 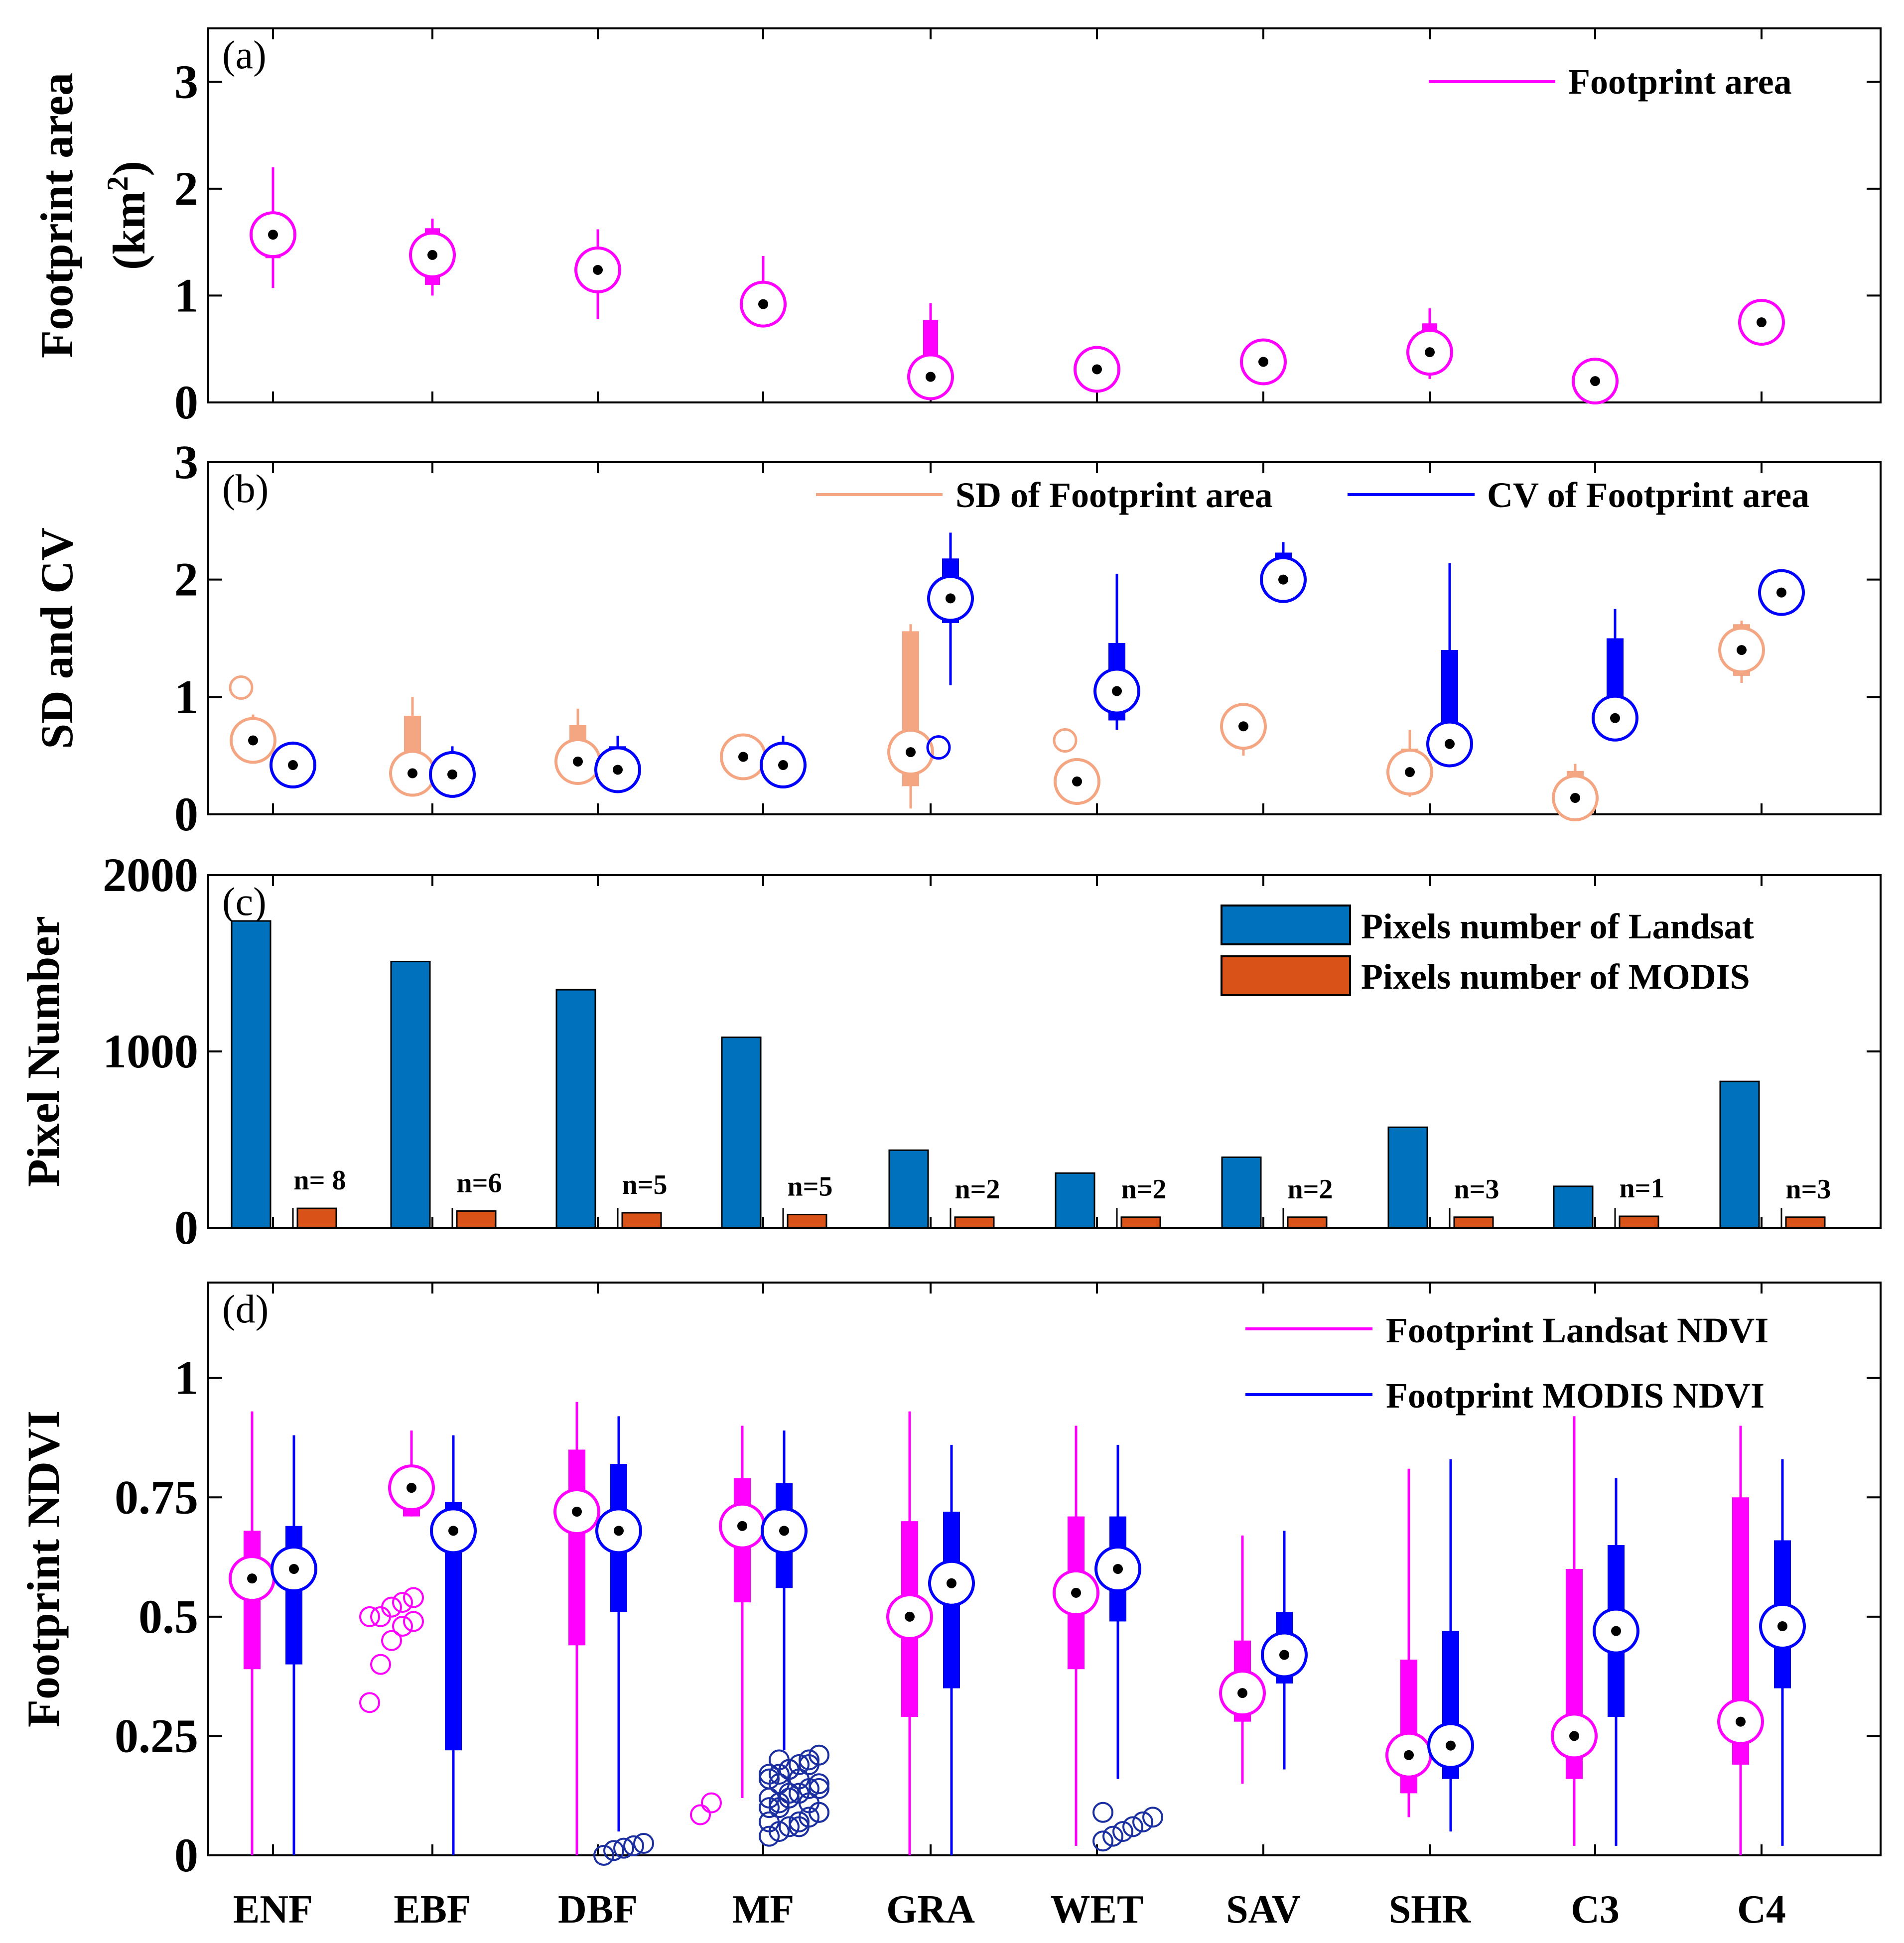 I want to click on cv-outlier, so click(x=938, y=747).